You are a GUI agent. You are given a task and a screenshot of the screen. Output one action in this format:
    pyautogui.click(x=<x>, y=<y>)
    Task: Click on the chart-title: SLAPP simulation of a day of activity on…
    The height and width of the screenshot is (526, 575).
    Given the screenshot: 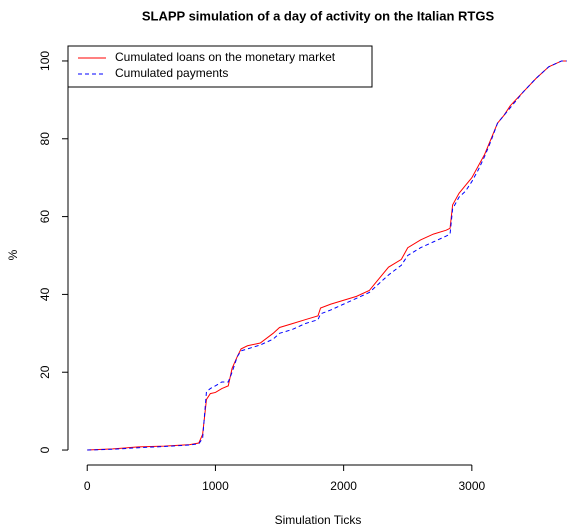 What is the action you would take?
    pyautogui.click(x=318, y=15)
    